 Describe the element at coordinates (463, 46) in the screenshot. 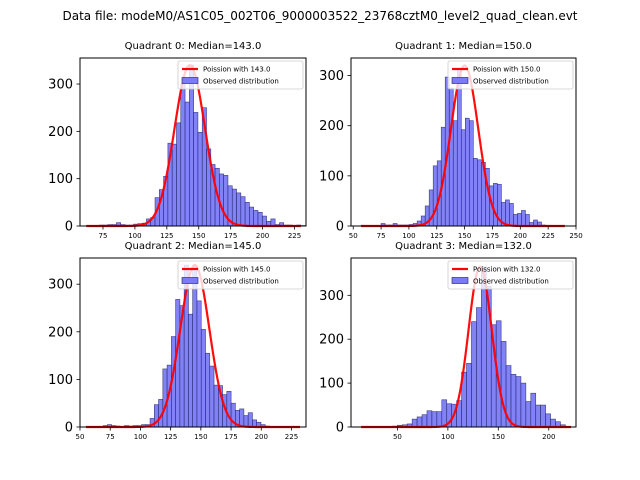

I see `subplot-title: Quadrant 1: Median=150.0` at that location.